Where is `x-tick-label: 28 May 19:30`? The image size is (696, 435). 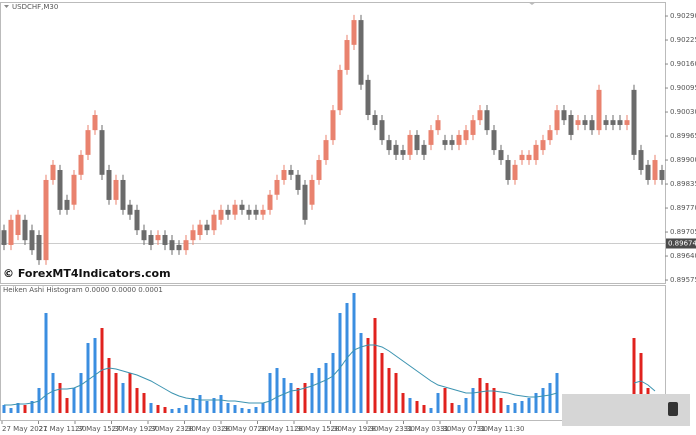 x-tick-label: 28 May 19:30 is located at coordinates (355, 429).